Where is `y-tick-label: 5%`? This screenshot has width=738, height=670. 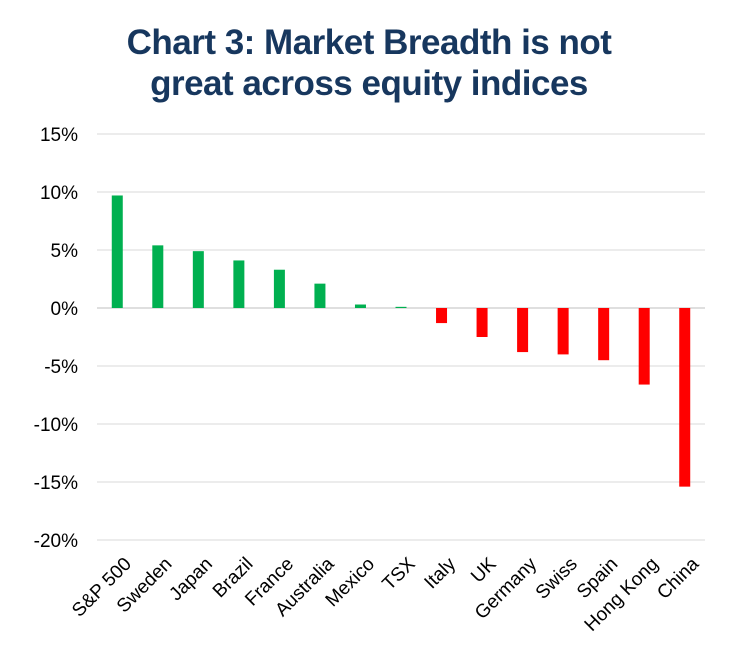 y-tick-label: 5% is located at coordinates (65, 251).